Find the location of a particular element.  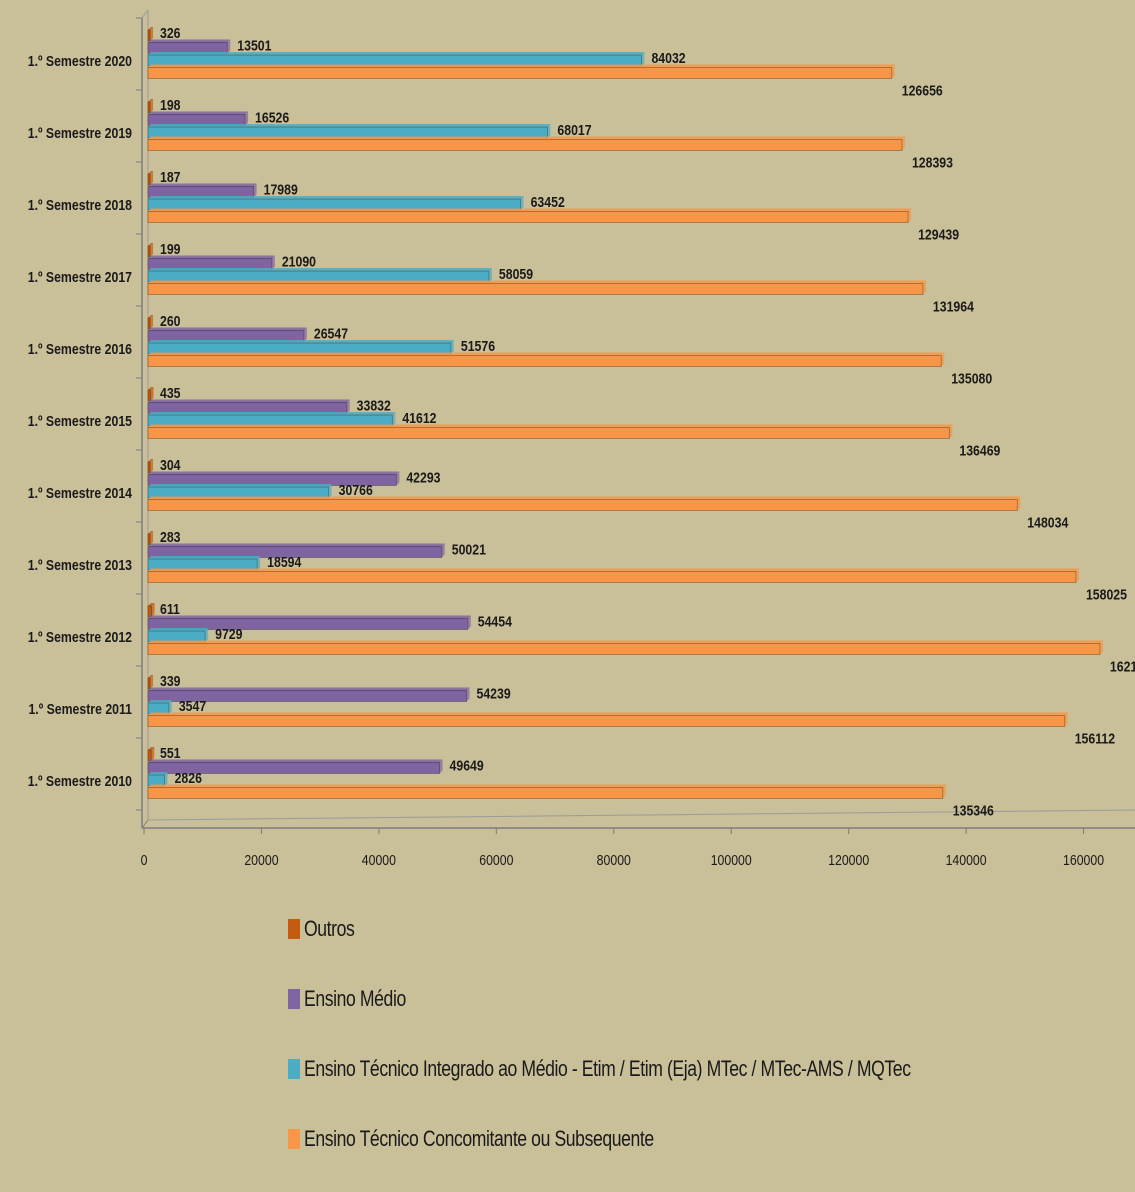

legend-label: Outros is located at coordinates (329, 928).